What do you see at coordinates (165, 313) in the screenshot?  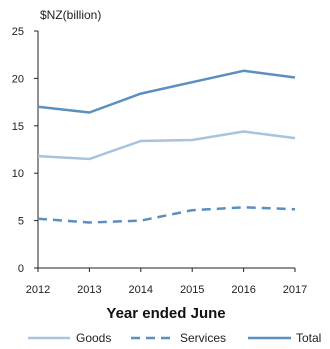 I see `x-axis-title: Year ended June` at bounding box center [165, 313].